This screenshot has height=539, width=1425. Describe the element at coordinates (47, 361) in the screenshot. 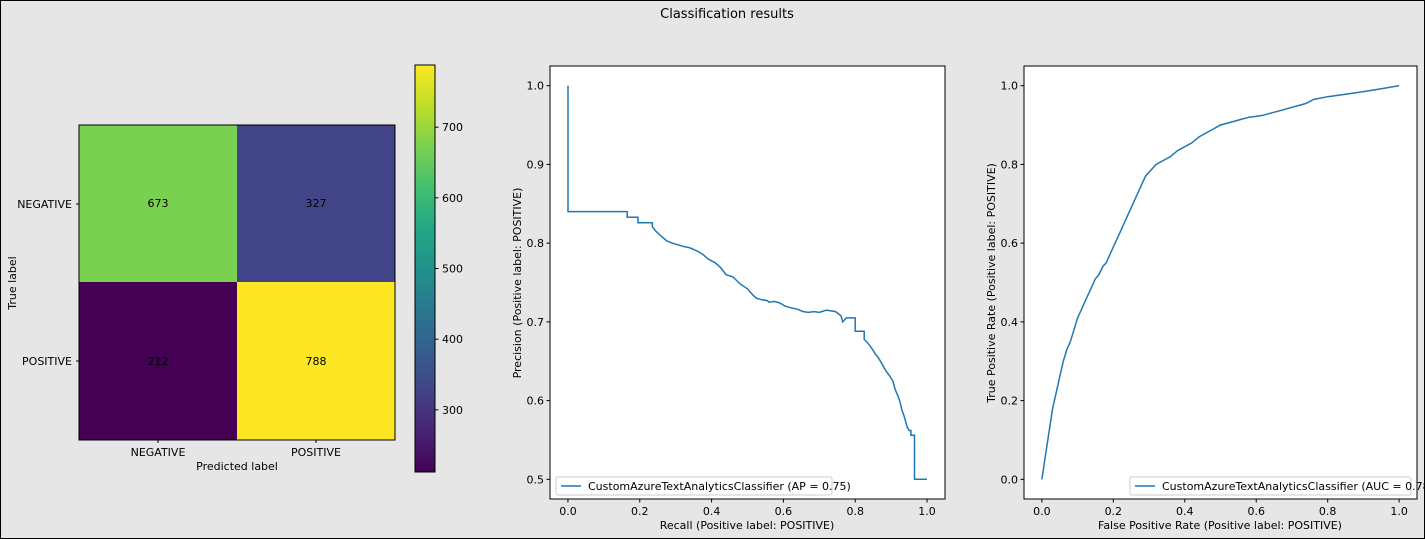

I see `cm-ytick-label: POSITIVE` at that location.